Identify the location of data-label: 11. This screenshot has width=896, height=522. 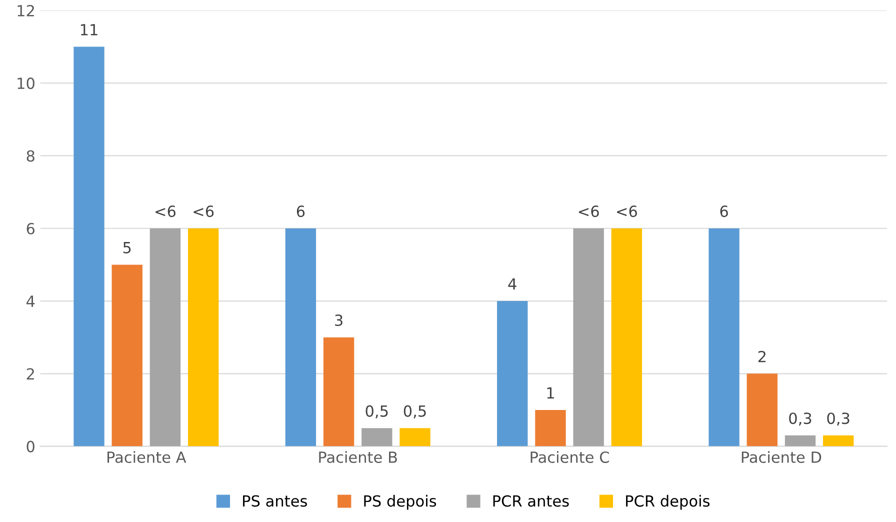
(89, 30).